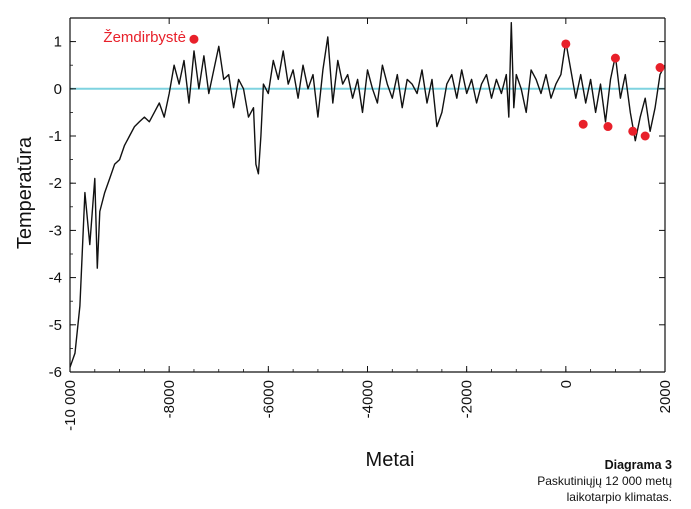 The image size is (691, 509). Describe the element at coordinates (55, 372) in the screenshot. I see `y-tick-label: -6` at that location.